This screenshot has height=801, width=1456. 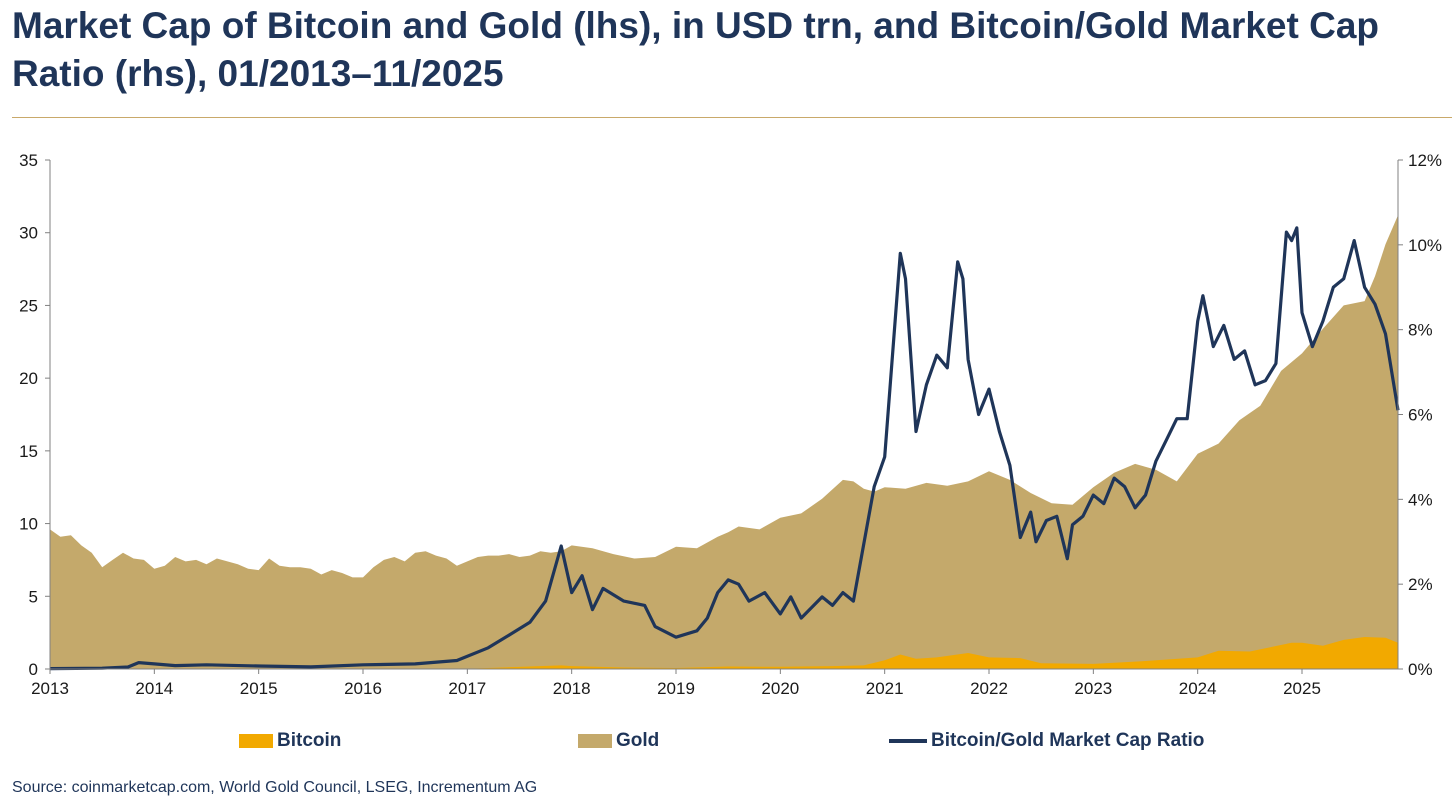 I want to click on bitcoin-area-layer, so click(x=724, y=653).